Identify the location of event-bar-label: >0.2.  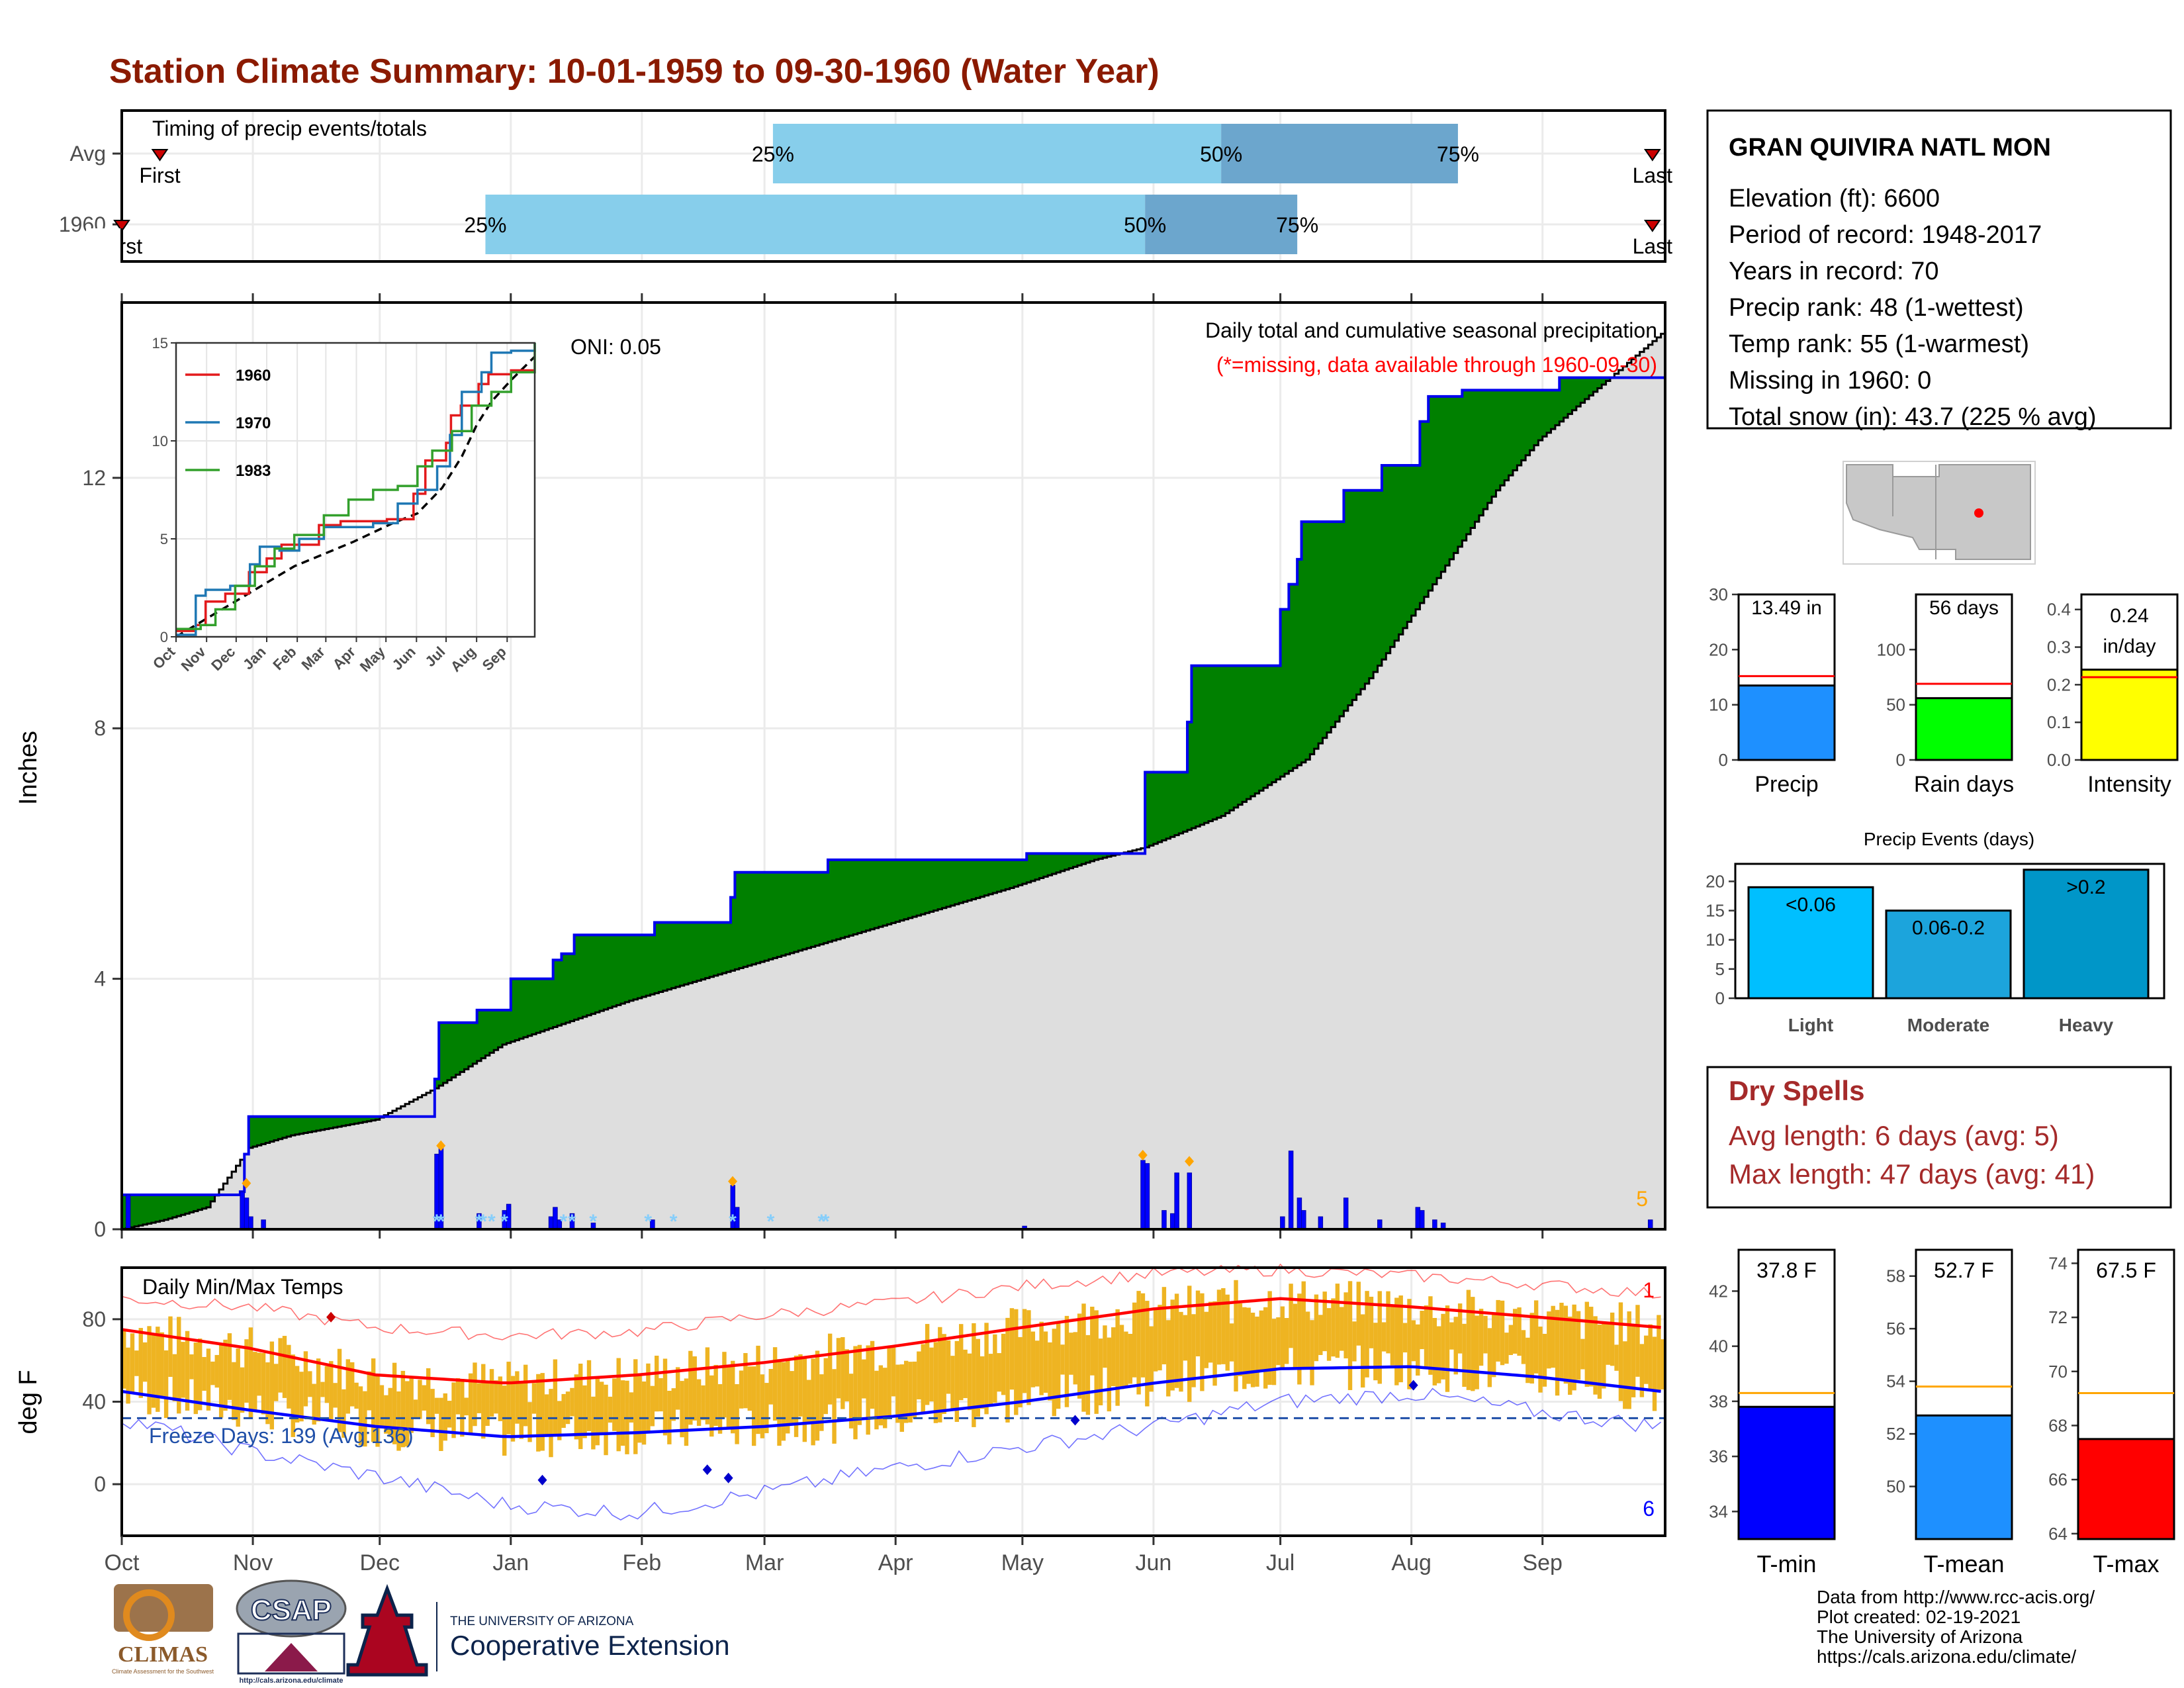
(2085, 887).